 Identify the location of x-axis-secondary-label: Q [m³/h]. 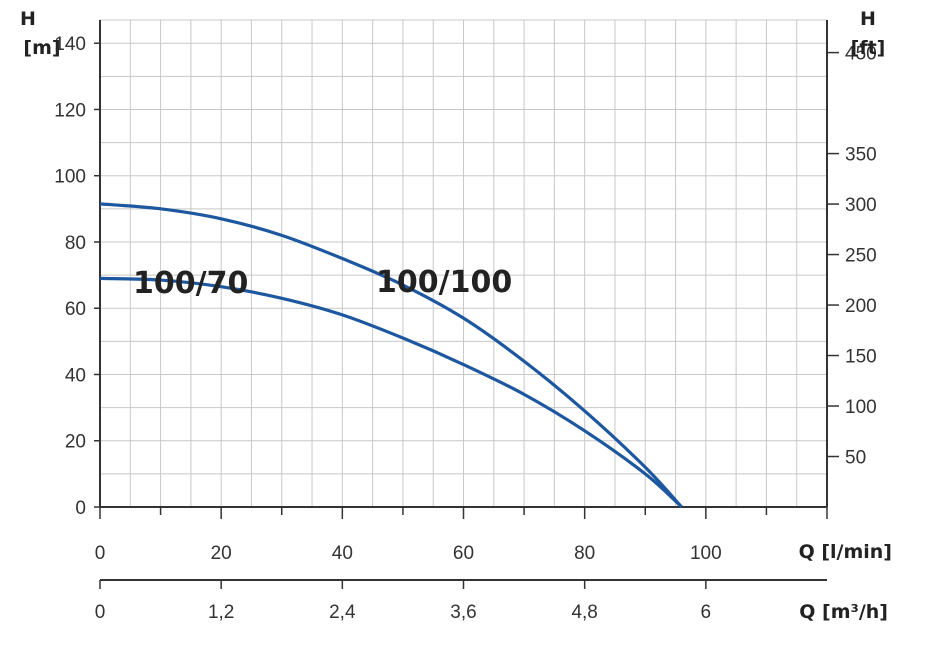
(843, 612).